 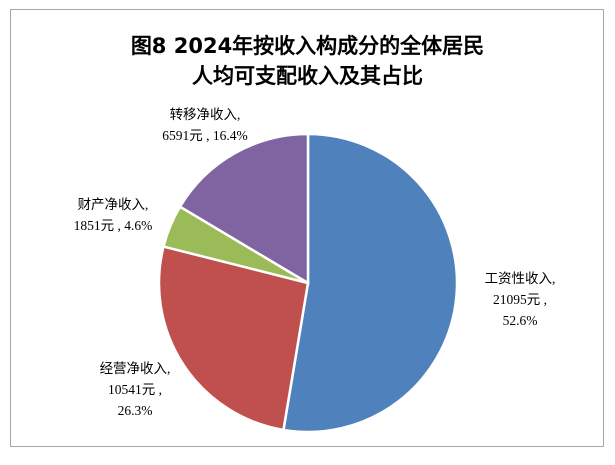 I want to click on slice-transfer-income, so click(x=244, y=209).